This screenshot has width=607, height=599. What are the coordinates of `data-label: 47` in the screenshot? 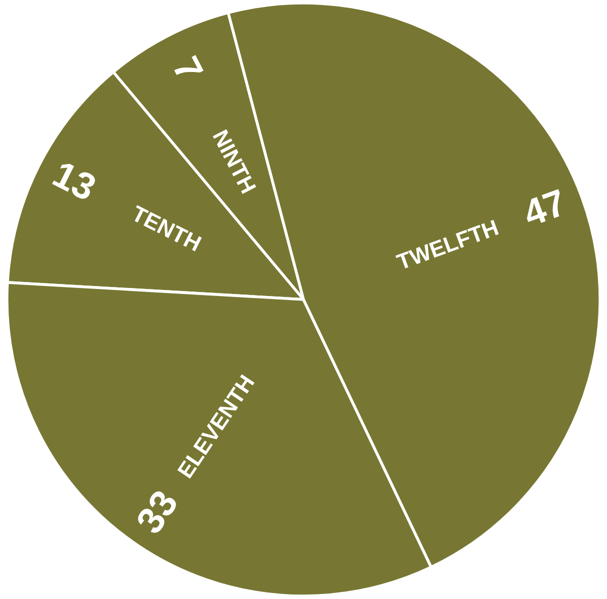 It's located at (544, 208).